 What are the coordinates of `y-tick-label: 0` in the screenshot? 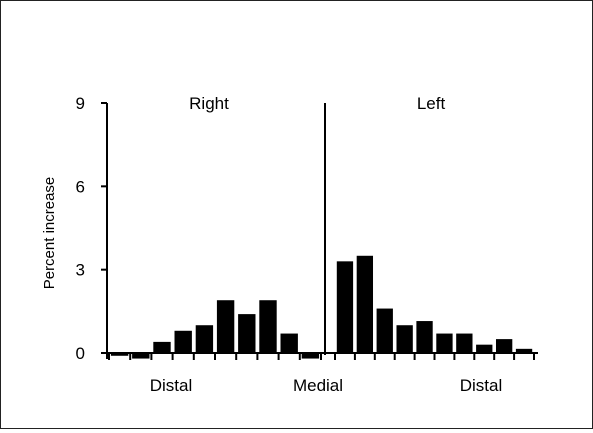 It's located at (80, 353).